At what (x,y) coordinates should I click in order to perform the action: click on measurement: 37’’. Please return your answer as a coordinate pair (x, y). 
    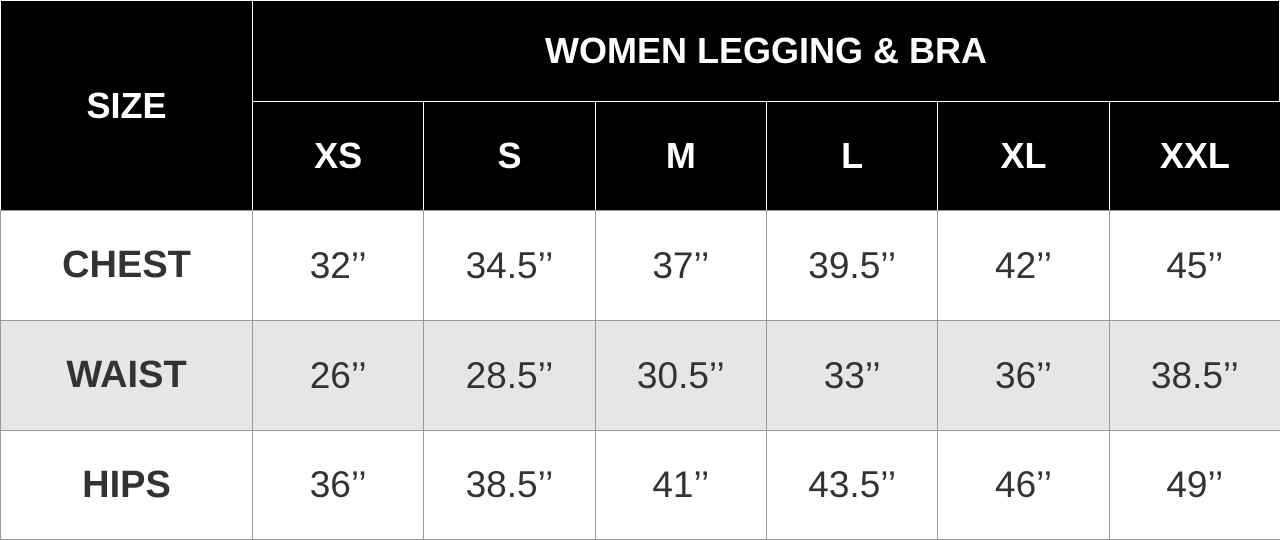
    Looking at the image, I should click on (680, 265).